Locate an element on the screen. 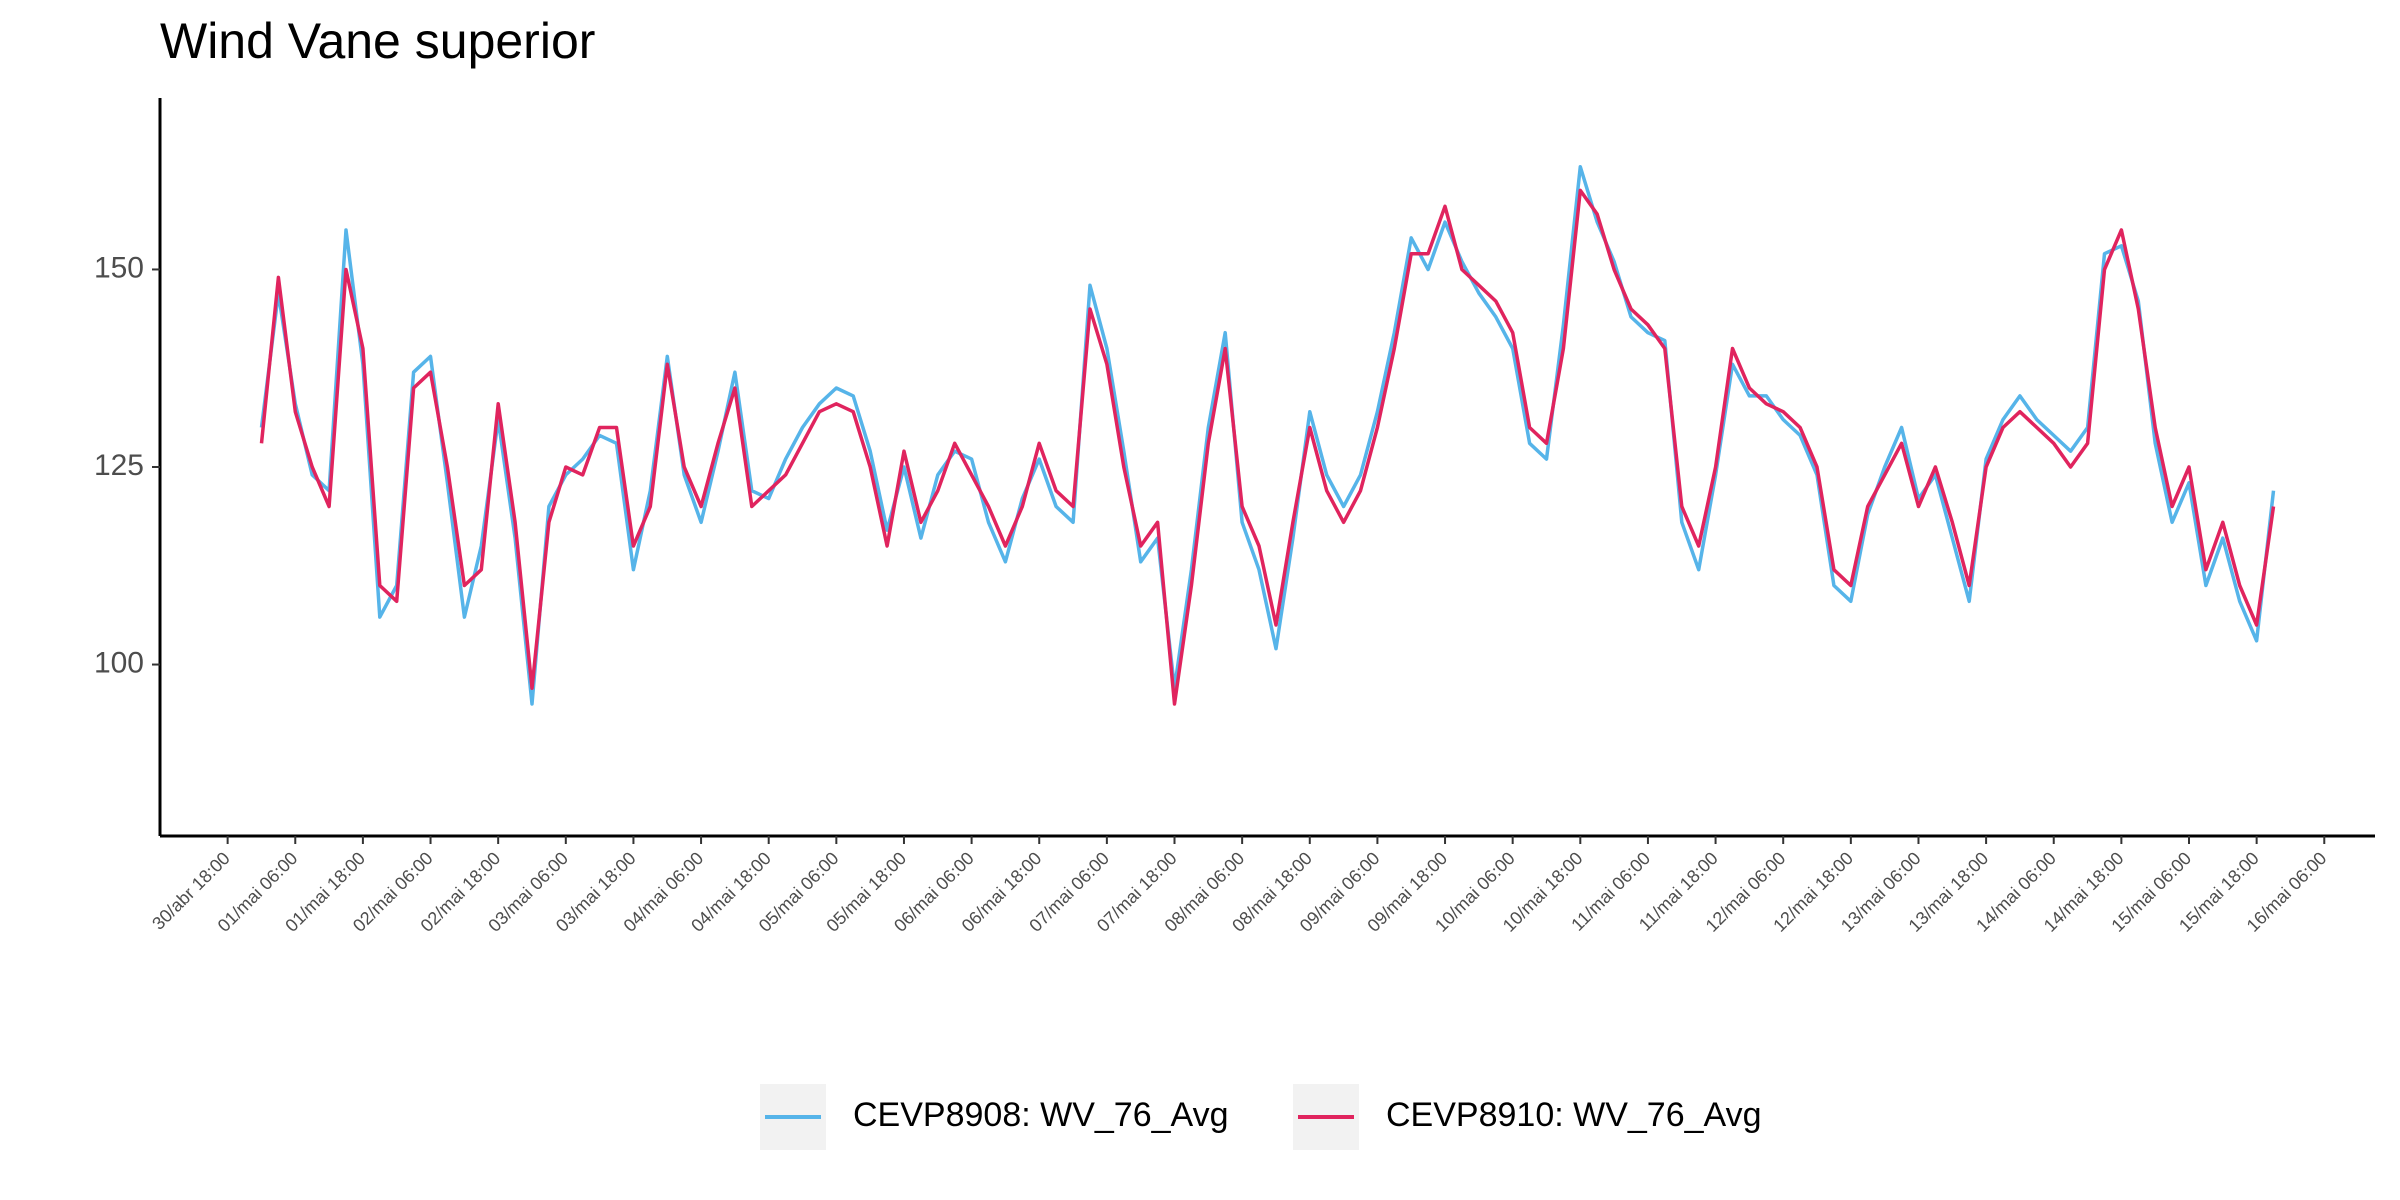  chart-title: Wind Vane superior is located at coordinates (377, 41).